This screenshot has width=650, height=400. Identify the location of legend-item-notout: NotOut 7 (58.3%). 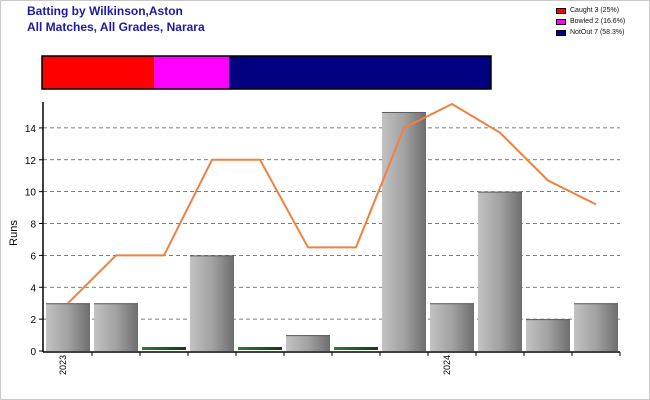
(590, 32).